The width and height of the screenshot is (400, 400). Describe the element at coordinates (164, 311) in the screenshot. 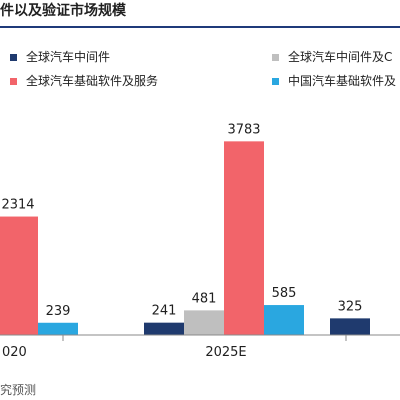

I see `bar-value-label: 241` at that location.